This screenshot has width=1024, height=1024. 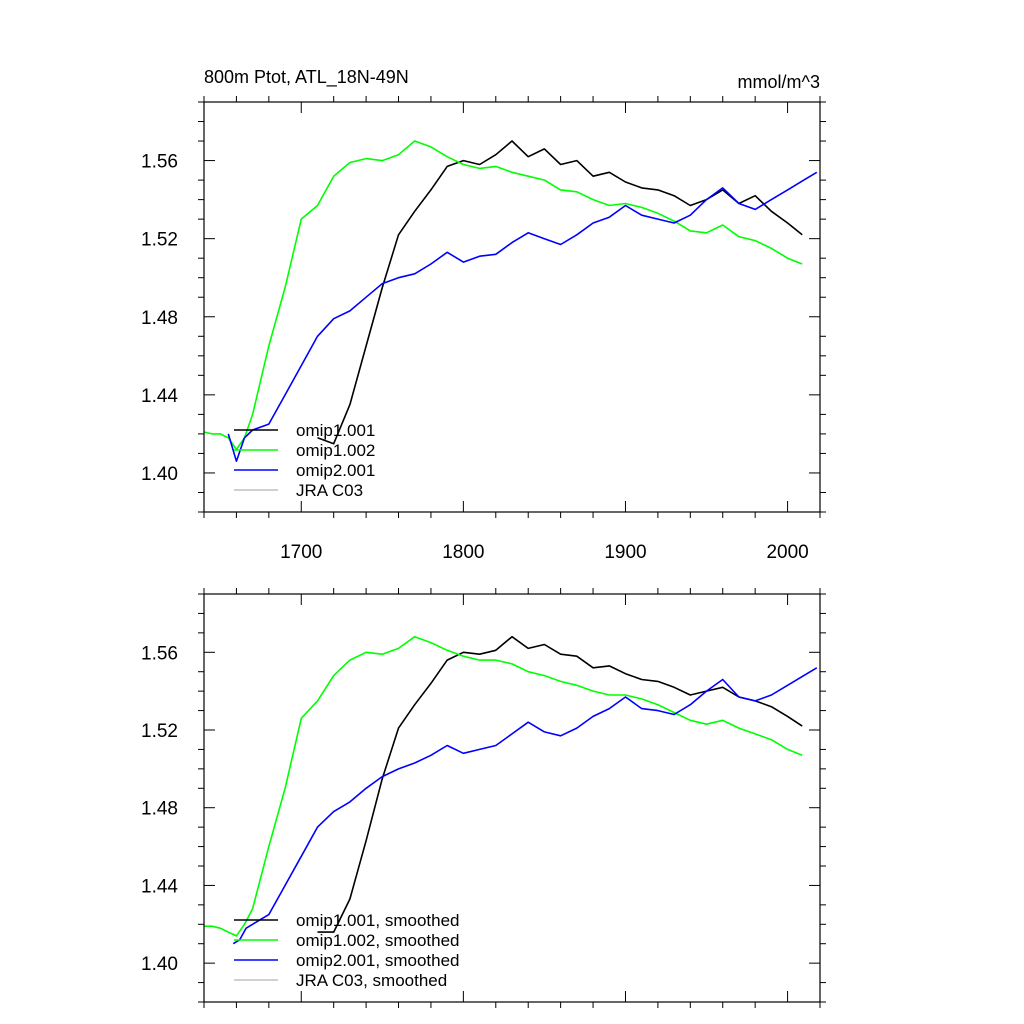 I want to click on legend-label: omip2.001, so click(x=335, y=470).